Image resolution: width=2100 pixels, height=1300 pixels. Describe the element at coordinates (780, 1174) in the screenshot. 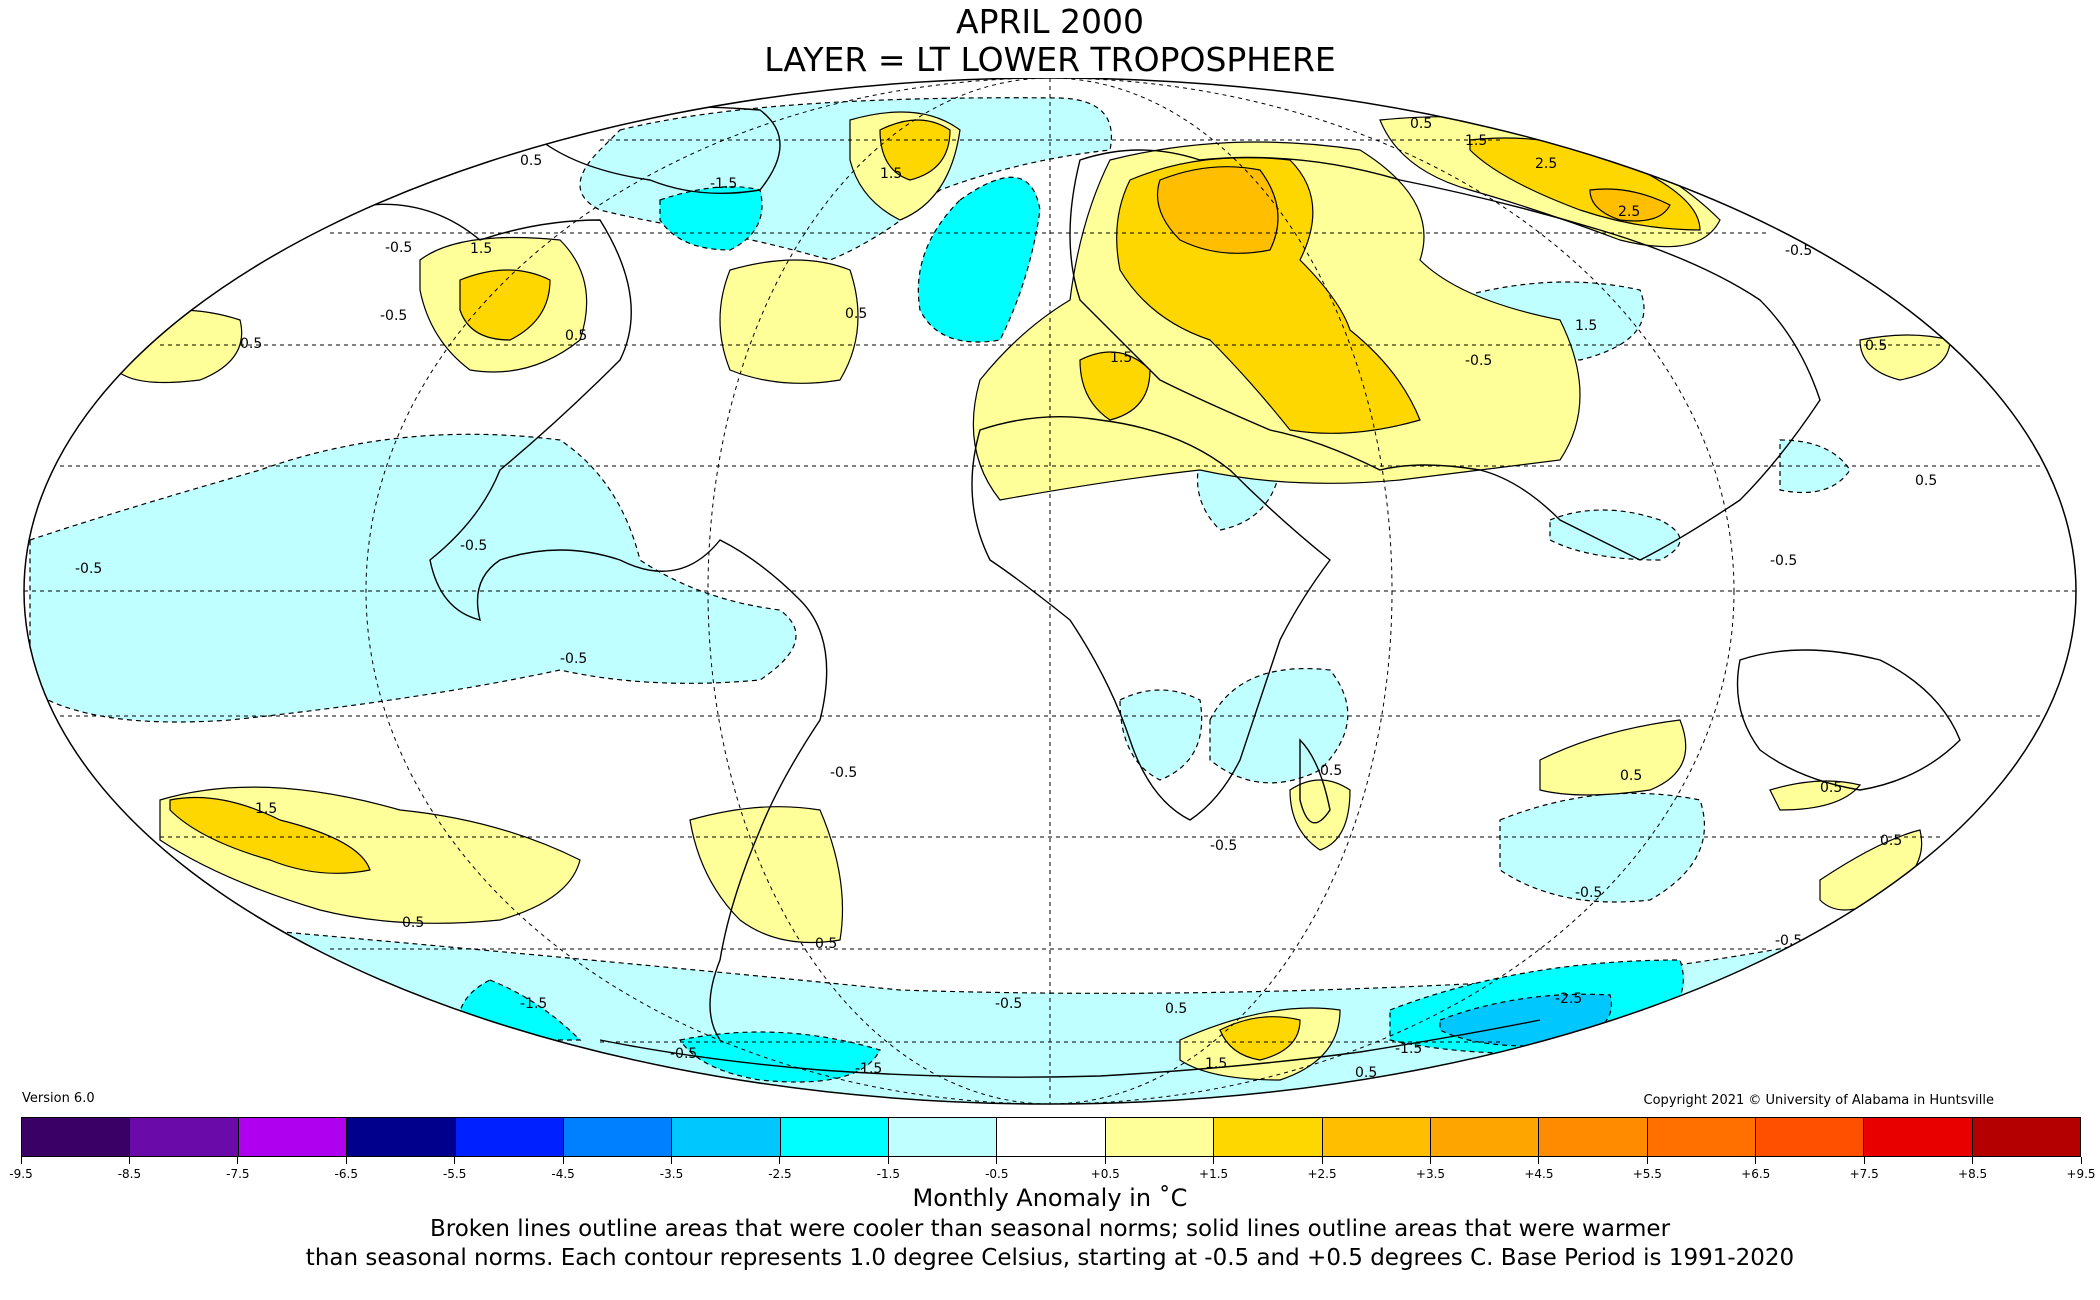

I see `colorbar-tick-label: -2.5` at that location.